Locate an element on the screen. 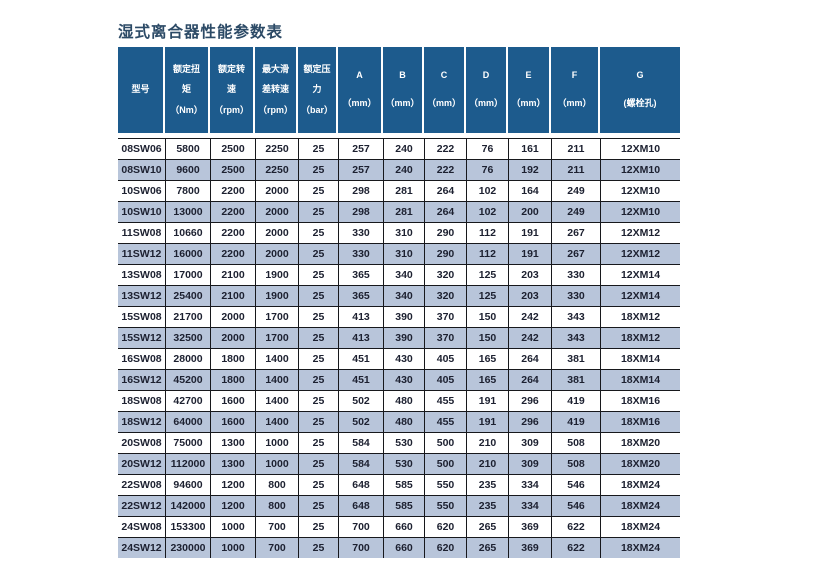  value-cell: 405 is located at coordinates (445, 358).